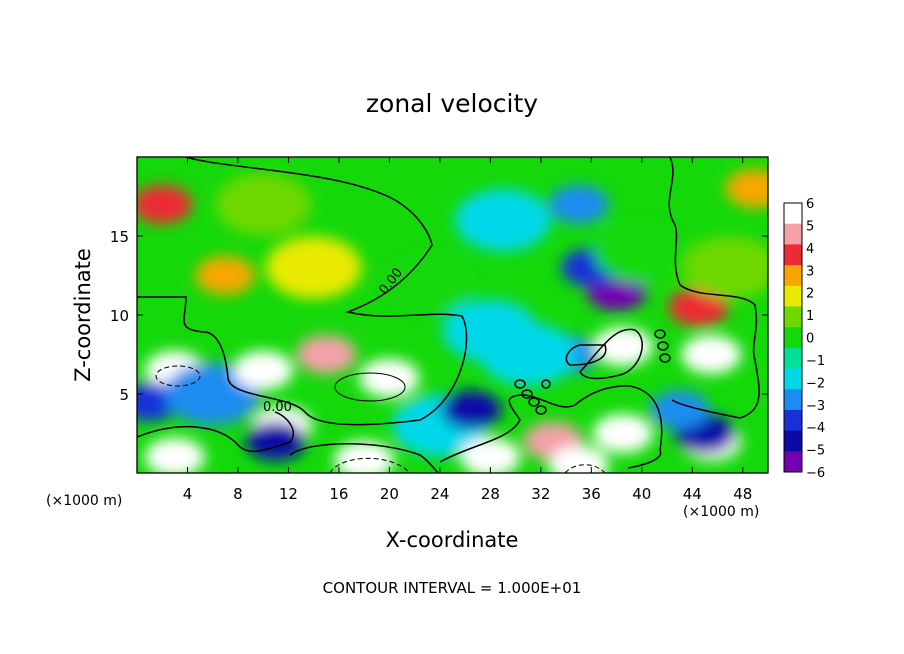 This screenshot has height=654, width=904. What do you see at coordinates (810, 294) in the screenshot?
I see `colorbar-label: 2` at bounding box center [810, 294].